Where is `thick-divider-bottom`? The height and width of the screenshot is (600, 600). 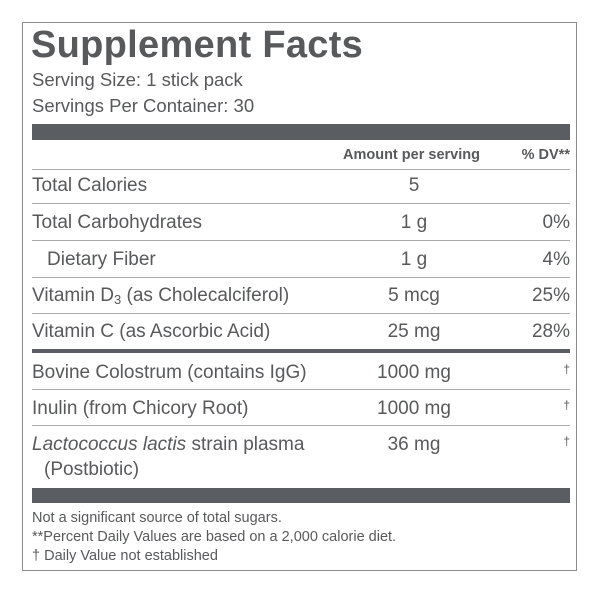
thick-divider-bottom is located at coordinates (301, 495).